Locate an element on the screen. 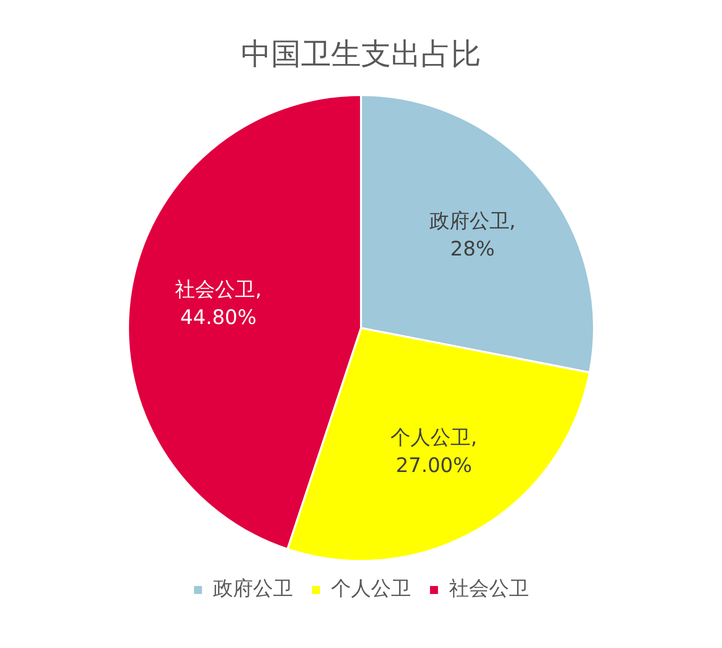 This screenshot has height=648, width=722. legend-label: 个人公卫 is located at coordinates (371, 588).